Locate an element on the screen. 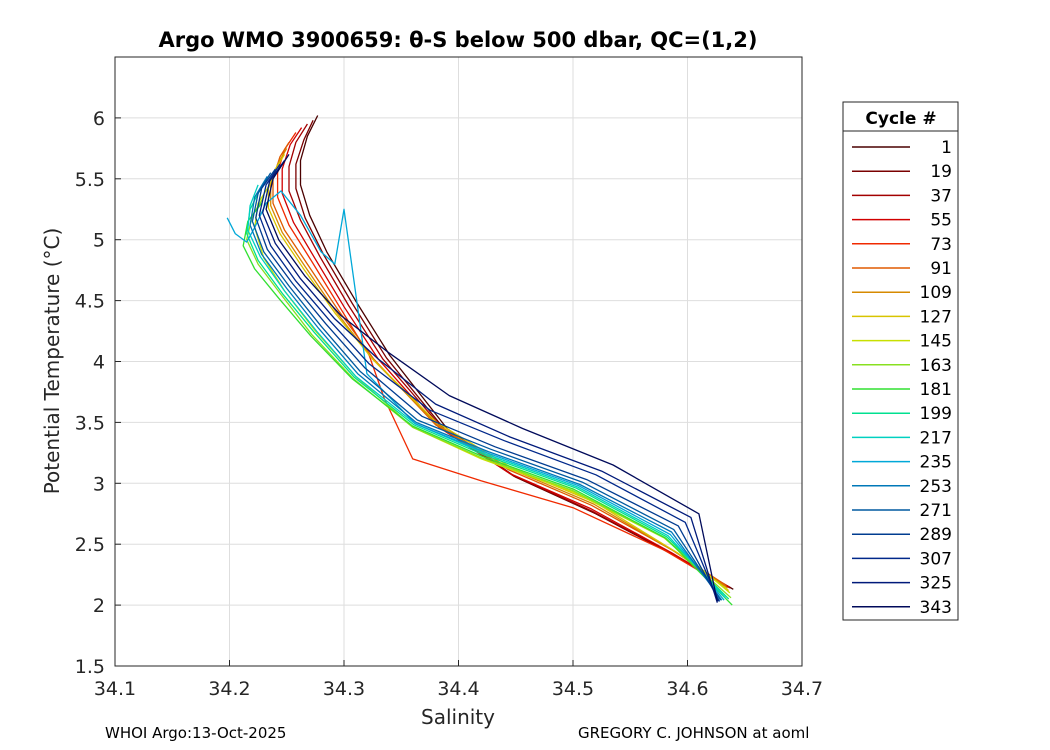  legend-label-325: 325 is located at coordinates (936, 584).